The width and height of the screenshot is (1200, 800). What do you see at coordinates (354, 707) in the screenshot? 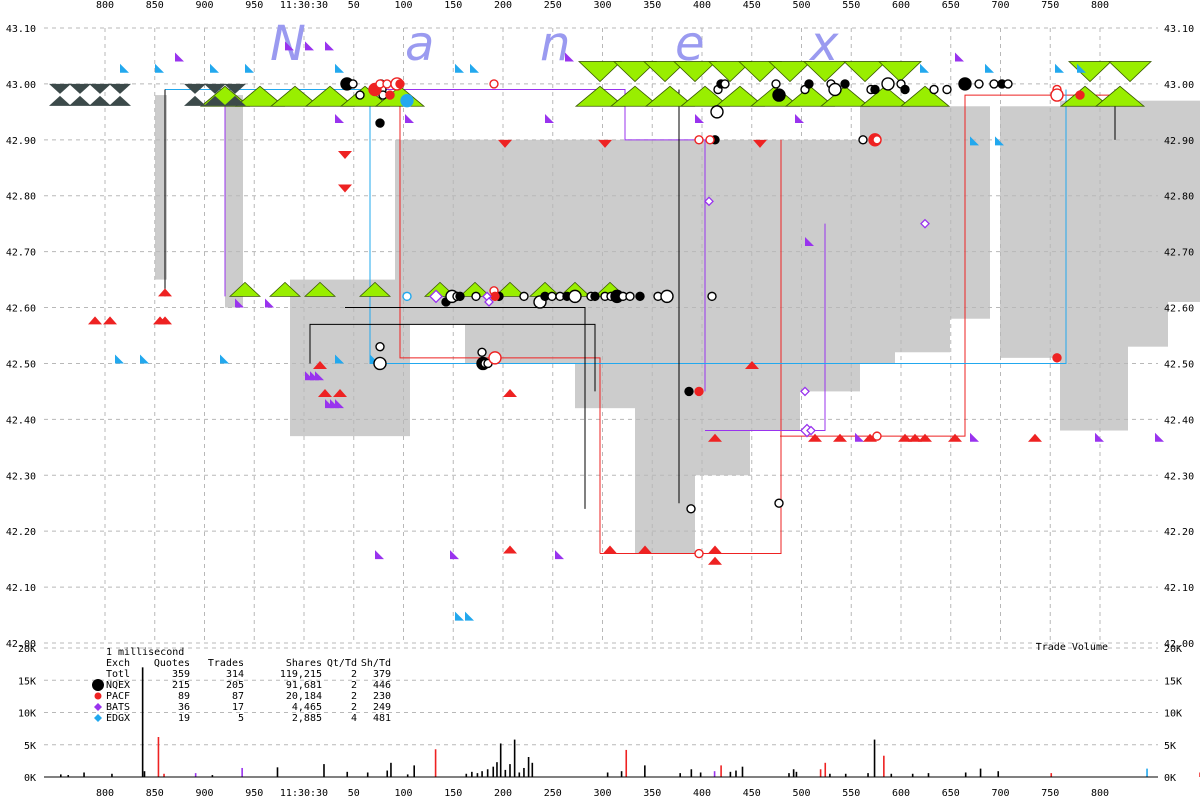
I see `stats-cell-3-4: 2` at bounding box center [354, 707].